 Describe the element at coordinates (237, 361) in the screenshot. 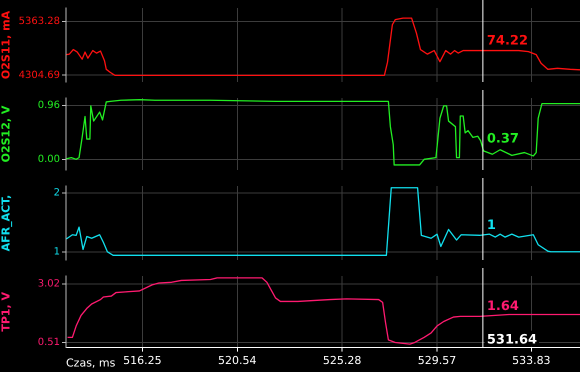

I see `x-tick-label: 520.54` at that location.